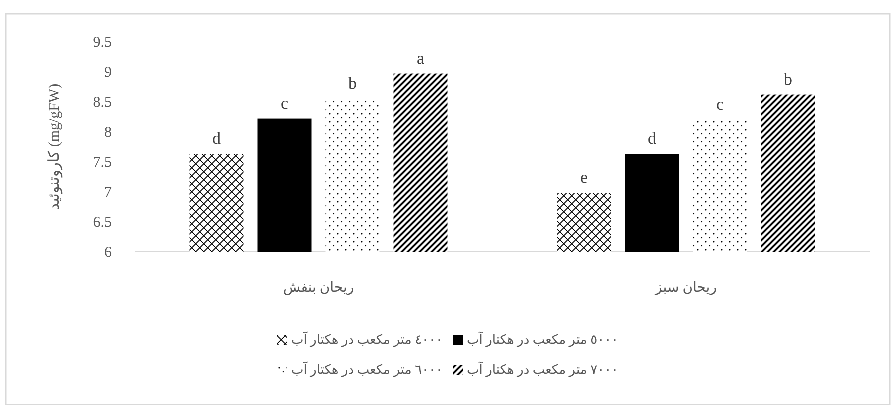 This screenshot has width=896, height=405. Describe the element at coordinates (108, 253) in the screenshot. I see `y-tick-label: 6` at that location.